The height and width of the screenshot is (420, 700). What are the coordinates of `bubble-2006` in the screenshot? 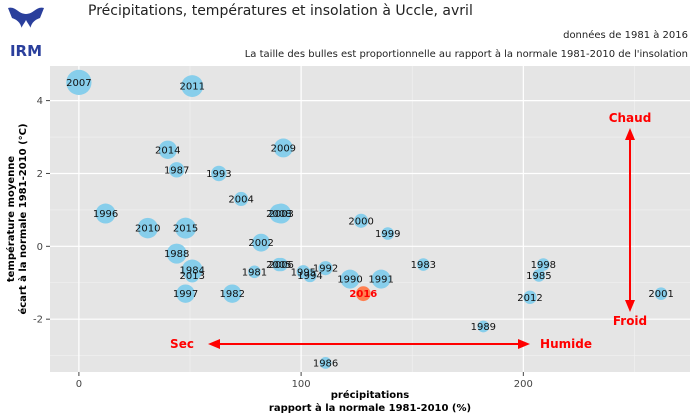 It's located at (281, 264).